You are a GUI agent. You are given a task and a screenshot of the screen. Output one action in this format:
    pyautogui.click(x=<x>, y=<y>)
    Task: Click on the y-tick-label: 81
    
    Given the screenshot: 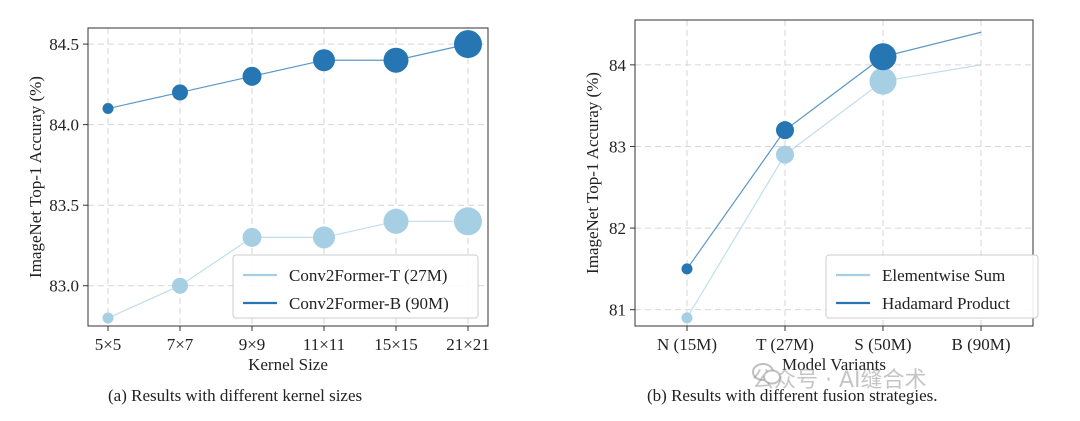 What is the action you would take?
    pyautogui.click(x=617, y=310)
    